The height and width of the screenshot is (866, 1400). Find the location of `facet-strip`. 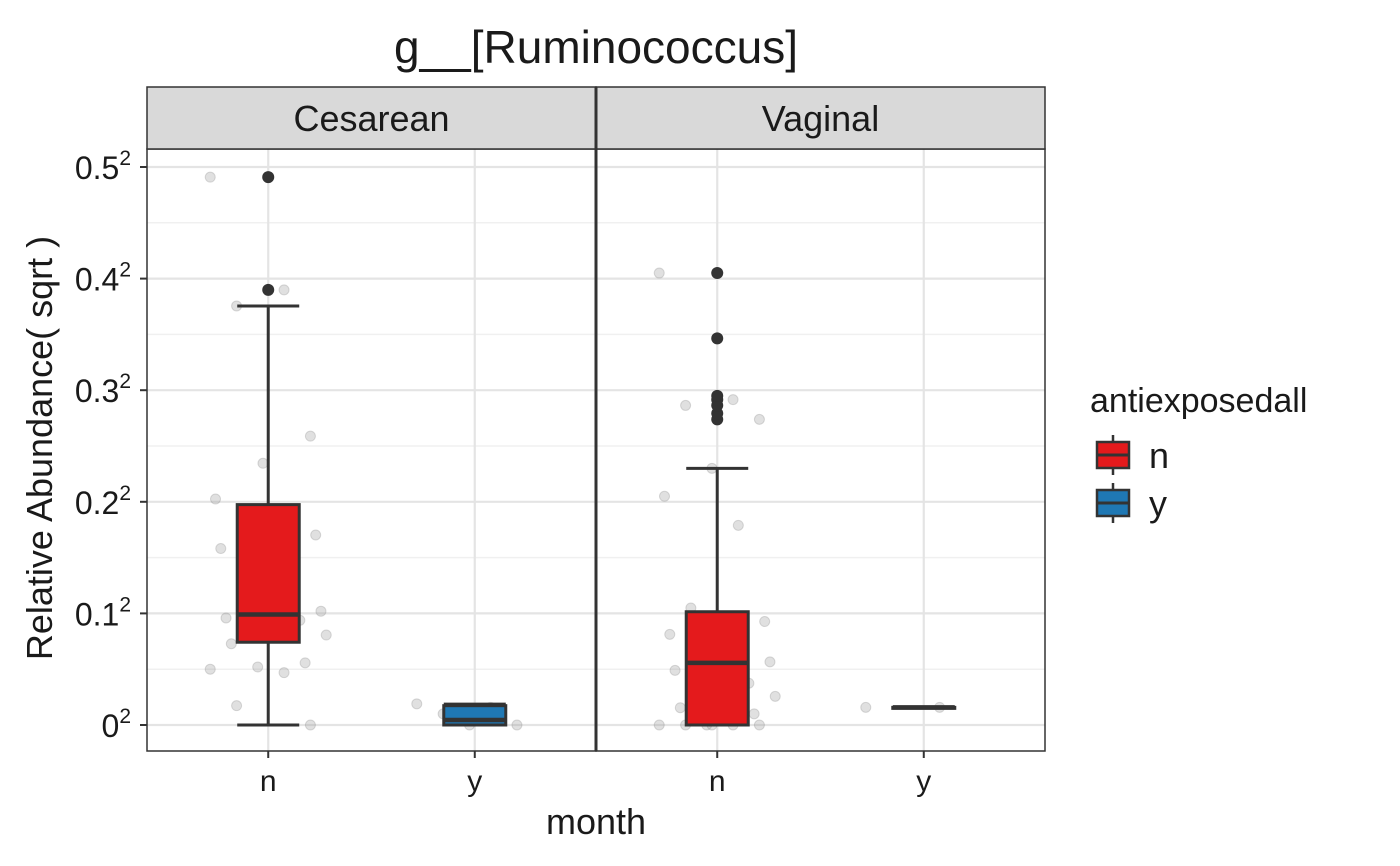

facet-strip is located at coordinates (820, 118).